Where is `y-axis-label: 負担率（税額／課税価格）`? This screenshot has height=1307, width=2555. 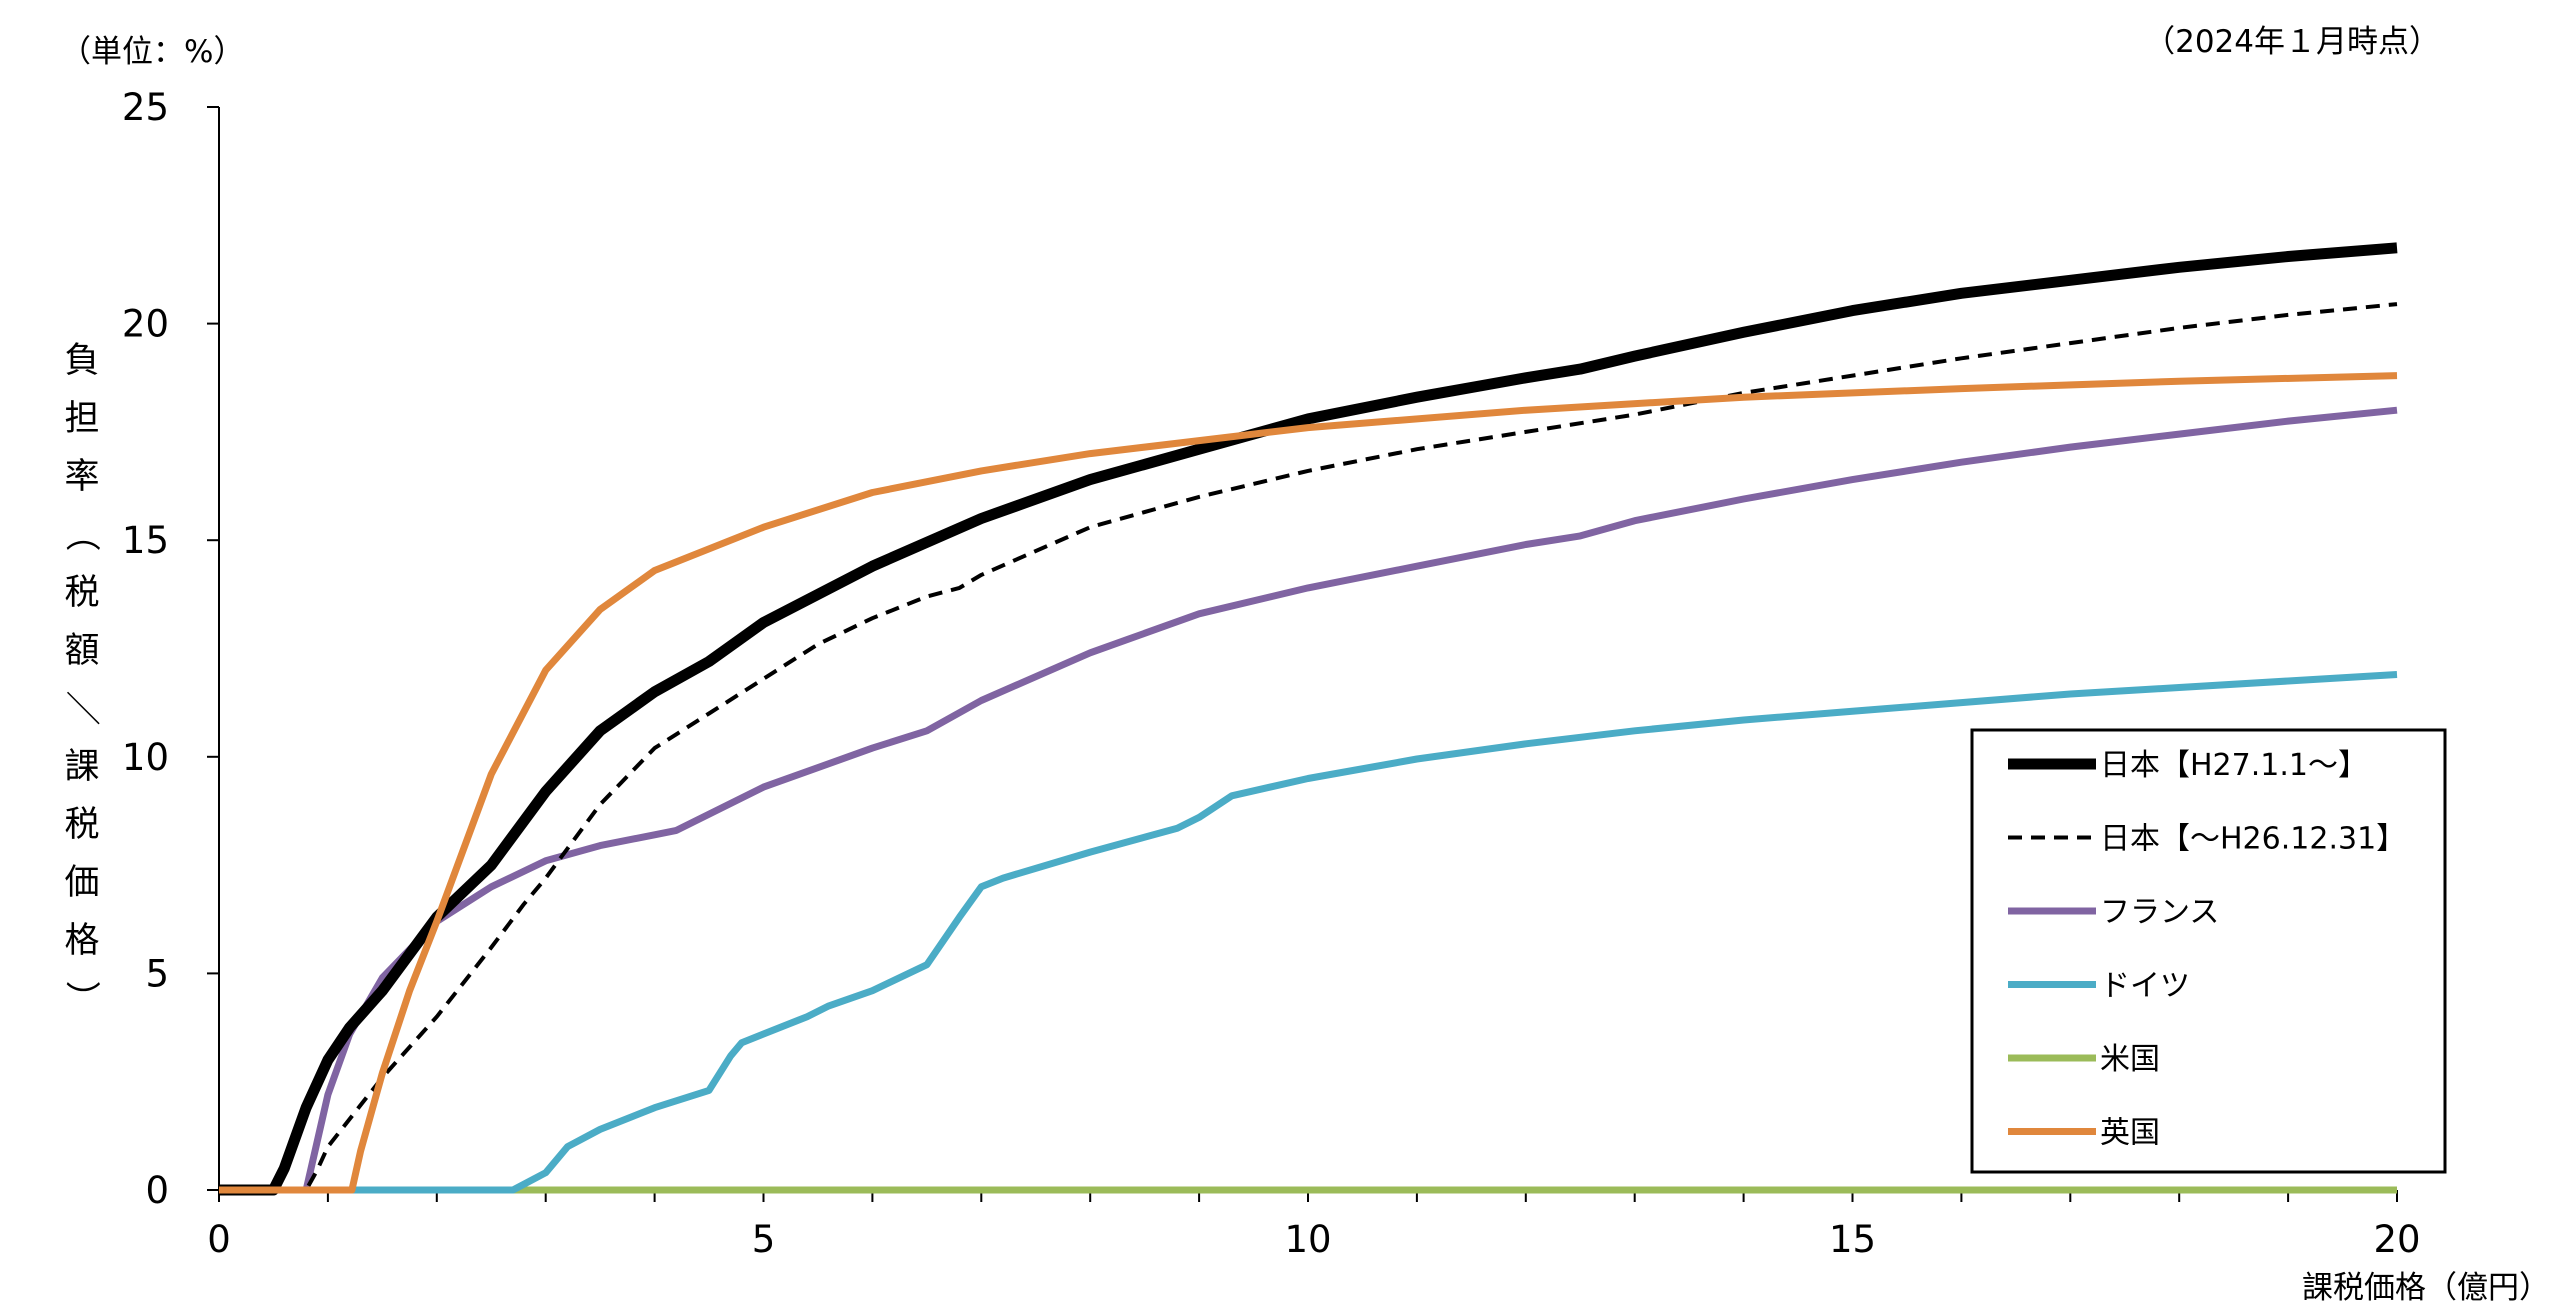
y-axis-label: 負担率（税額／課税価格） is located at coordinates (81, 678).